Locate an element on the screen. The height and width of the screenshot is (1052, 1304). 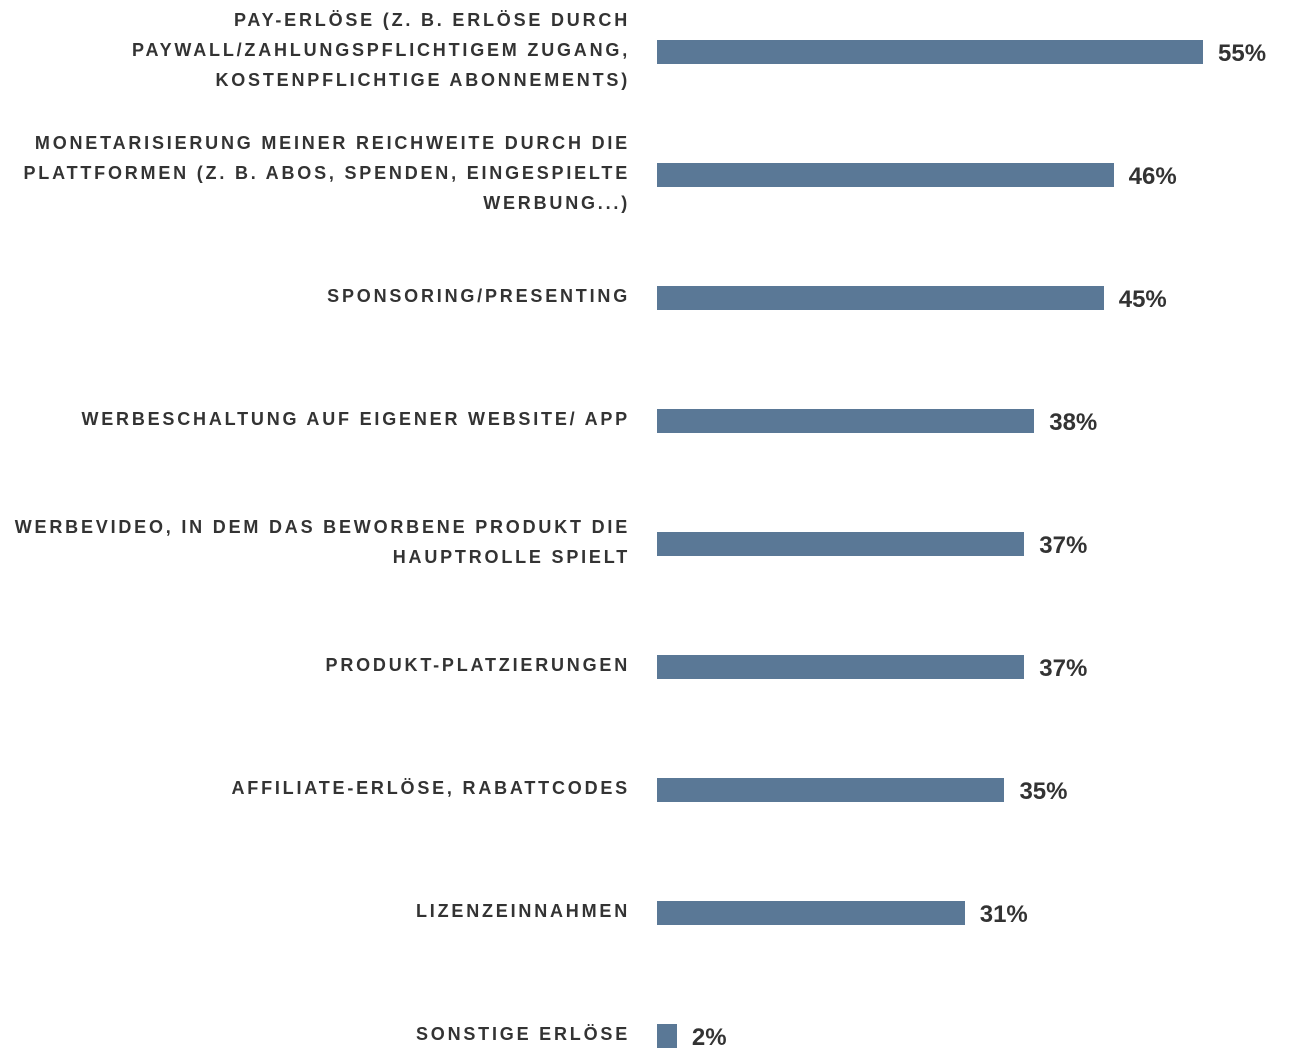
category-label: WERBESCHALTUNG AUF EIGENER WEBSITE/ APP is located at coordinates (355, 419).